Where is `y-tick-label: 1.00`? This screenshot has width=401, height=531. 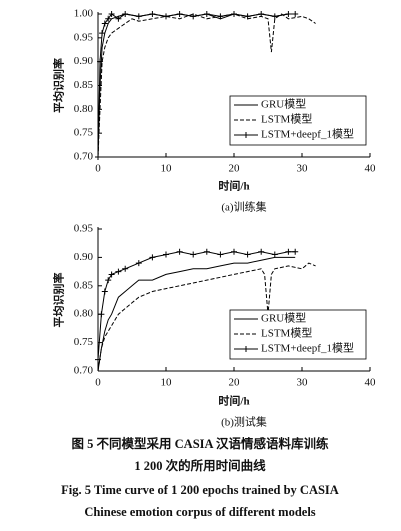 y-tick-label: 1.00 is located at coordinates (84, 14).